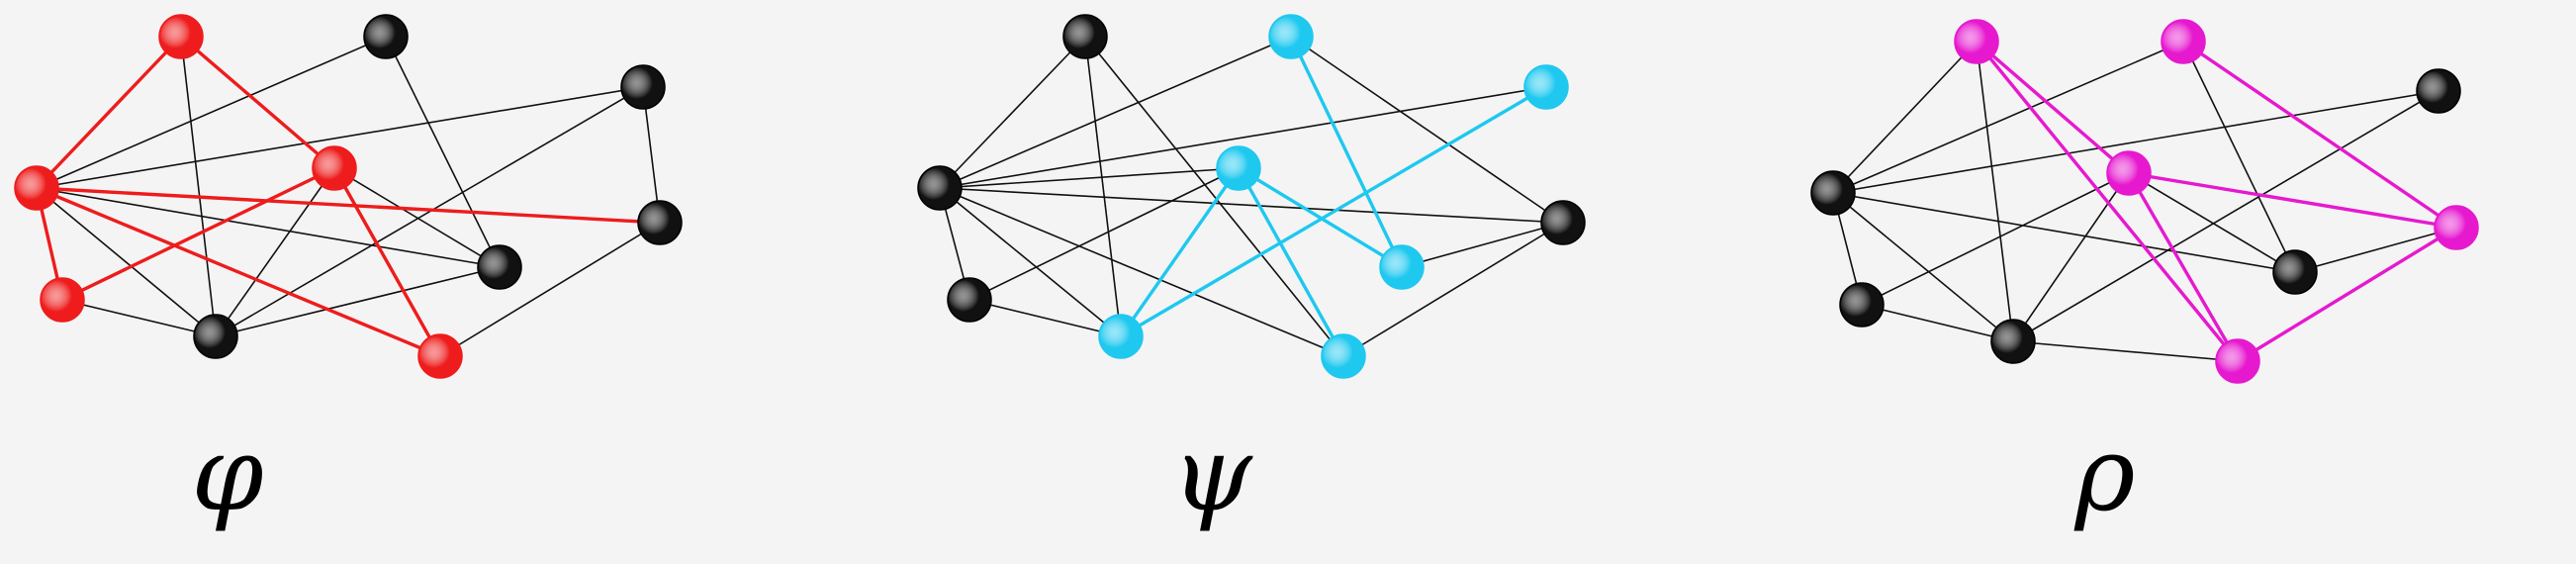  I want to click on graph-label-rho: ρ, so click(2104, 474).